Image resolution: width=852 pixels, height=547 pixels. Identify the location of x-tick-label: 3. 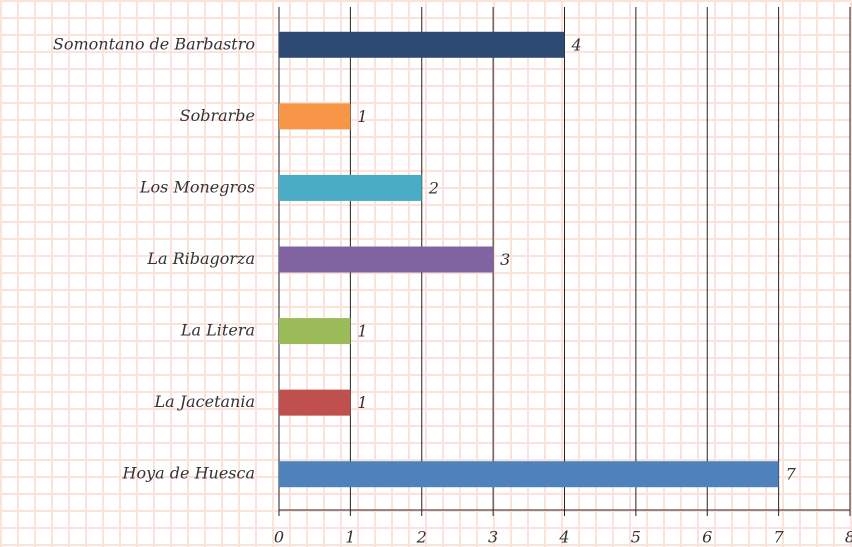
(493, 537).